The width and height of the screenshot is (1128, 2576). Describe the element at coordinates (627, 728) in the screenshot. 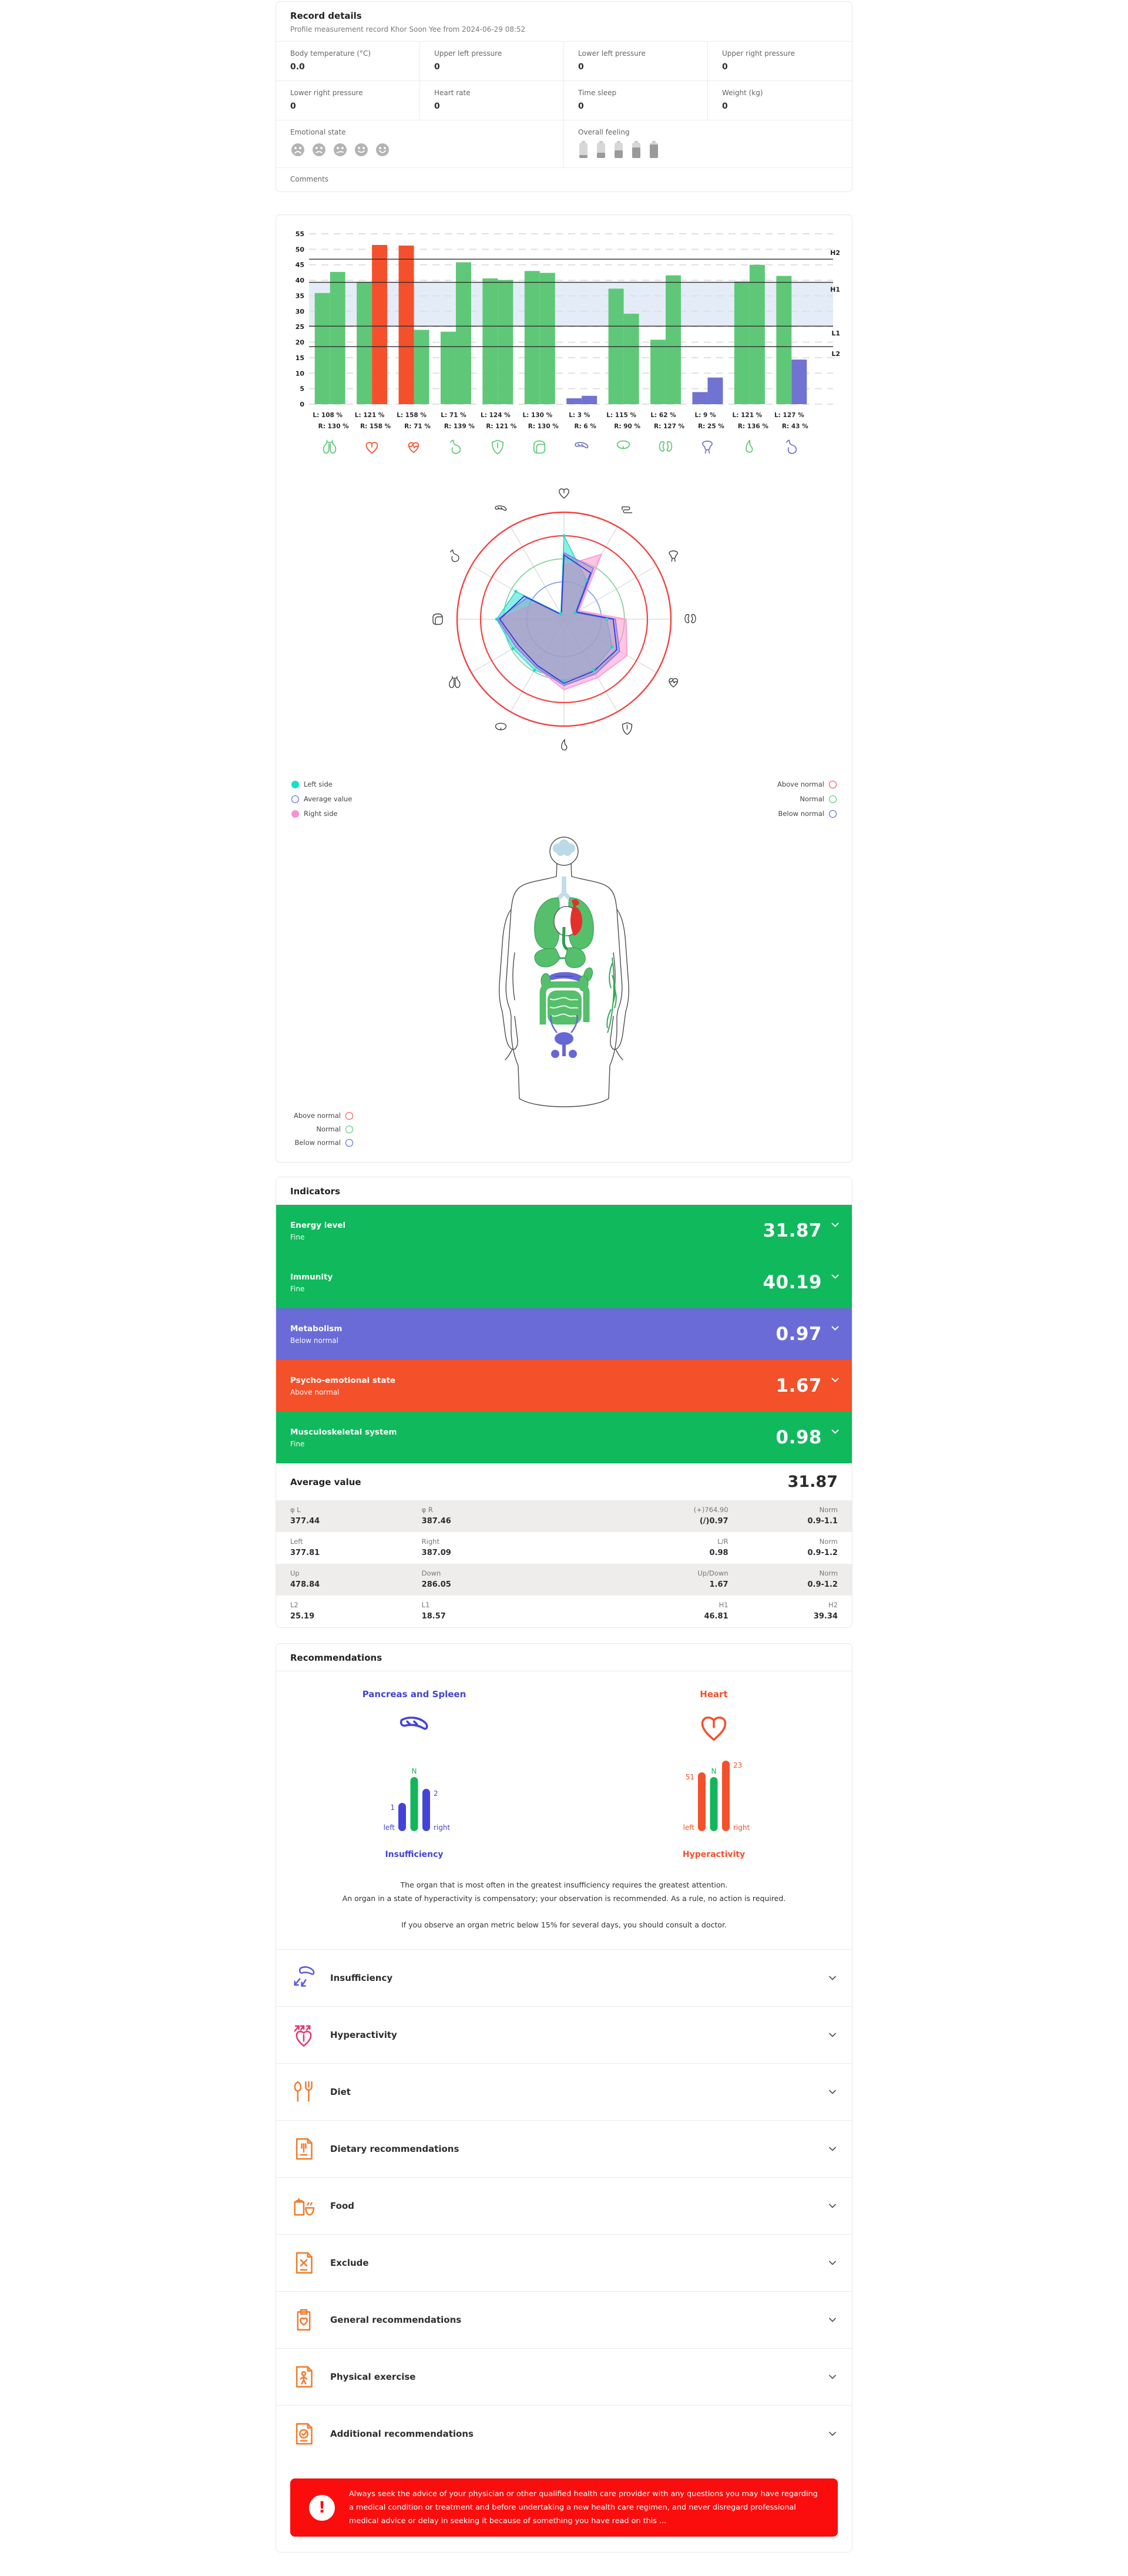

I see `radar-axis-shield` at that location.